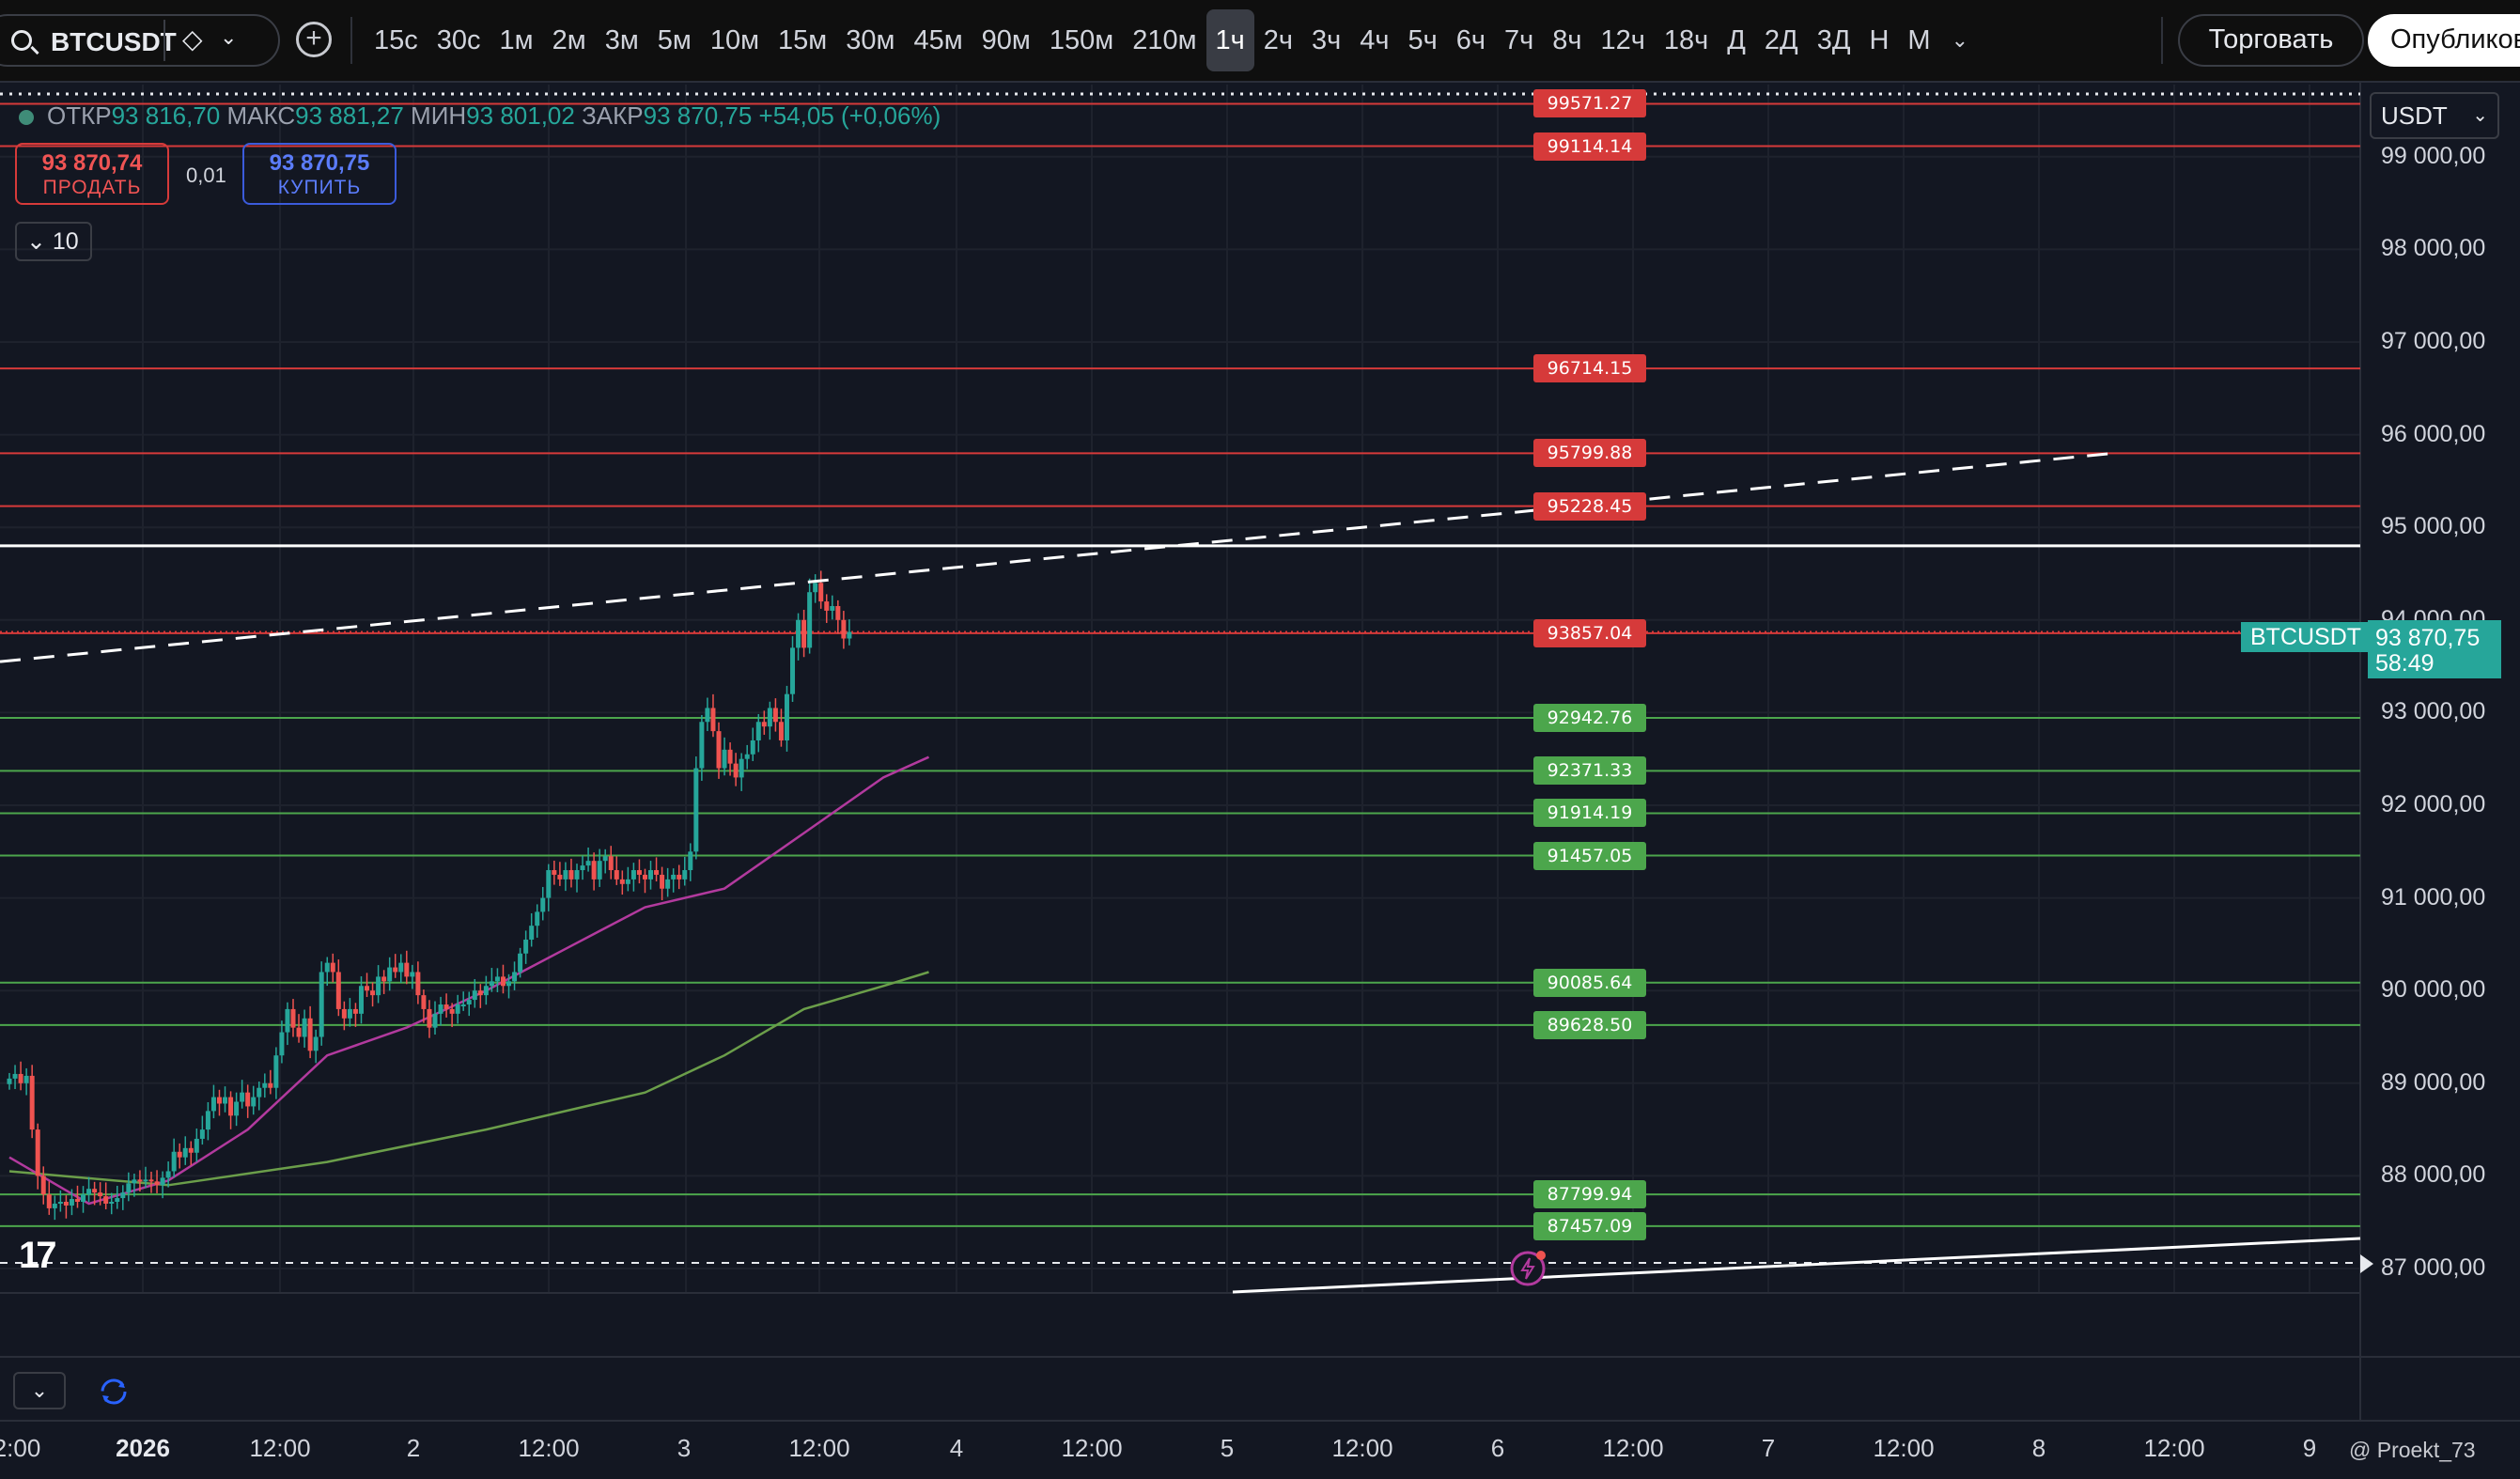 The height and width of the screenshot is (1479, 2520). Describe the element at coordinates (1622, 40) in the screenshot. I see `timeframe-21: 12ч` at that location.